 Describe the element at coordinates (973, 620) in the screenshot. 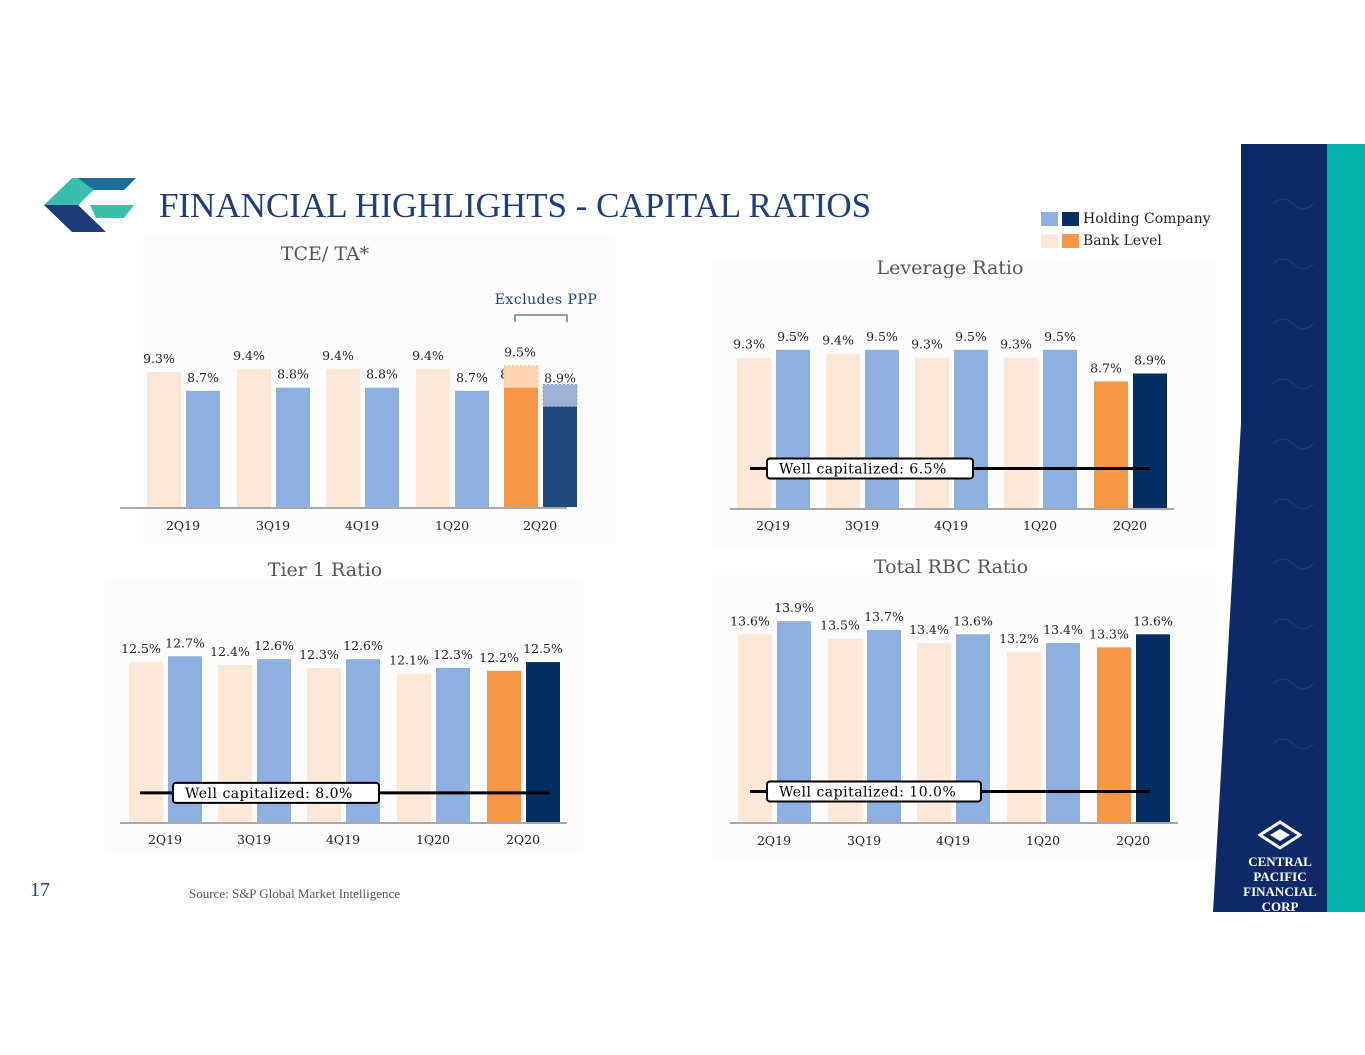

I see `data-label-holding-4Q19: 13.6%` at that location.